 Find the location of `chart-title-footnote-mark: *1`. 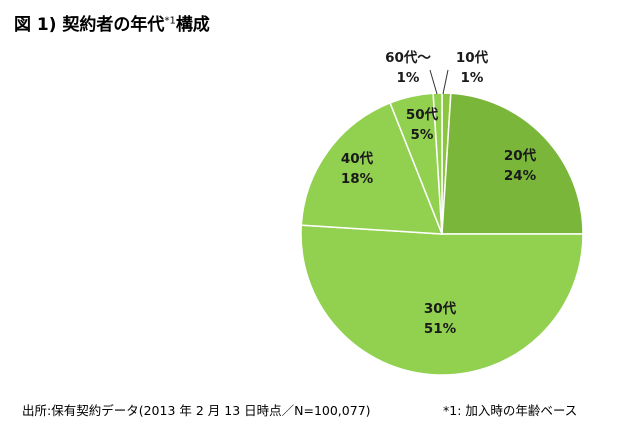

chart-title-footnote-mark: *1 is located at coordinates (170, 21).